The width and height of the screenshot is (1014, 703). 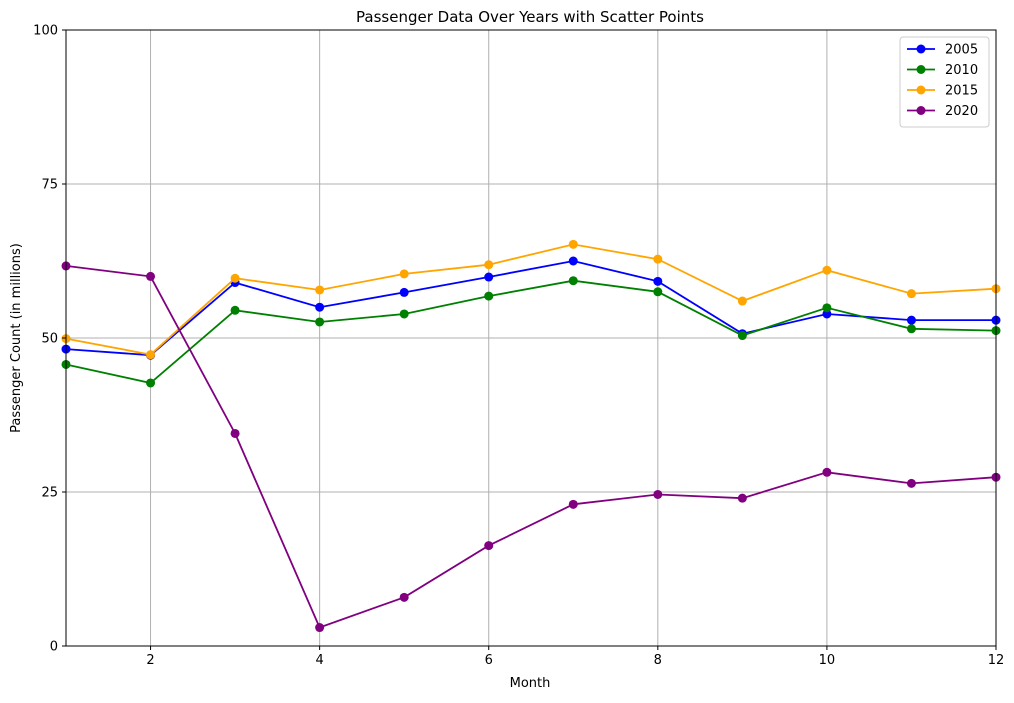 I want to click on legend-box, so click(x=944, y=82).